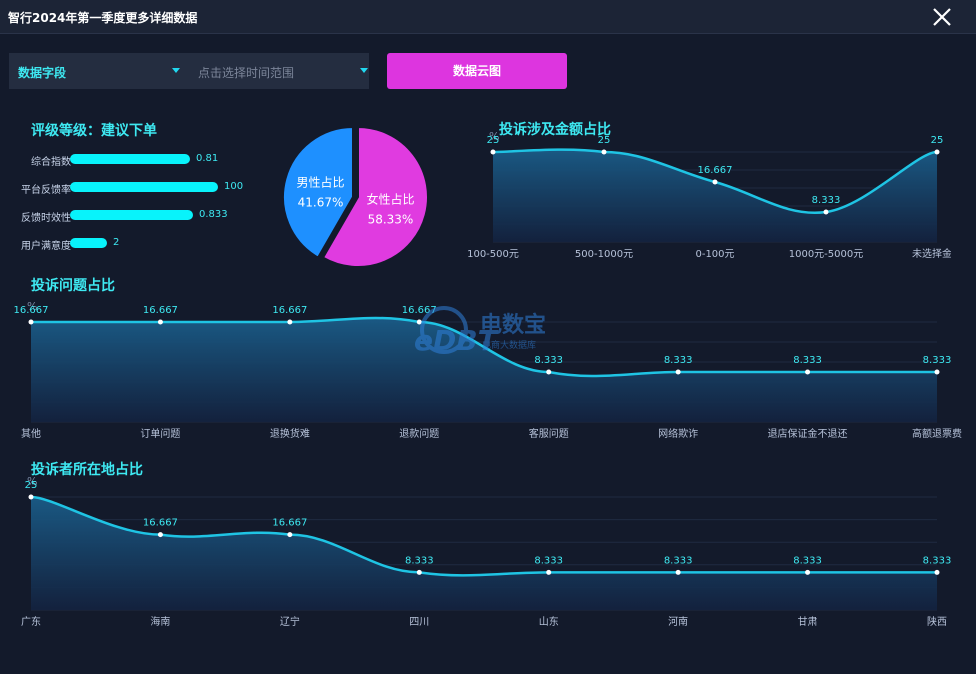 The image size is (976, 674). I want to click on x-tick-label: 河南, so click(678, 621).